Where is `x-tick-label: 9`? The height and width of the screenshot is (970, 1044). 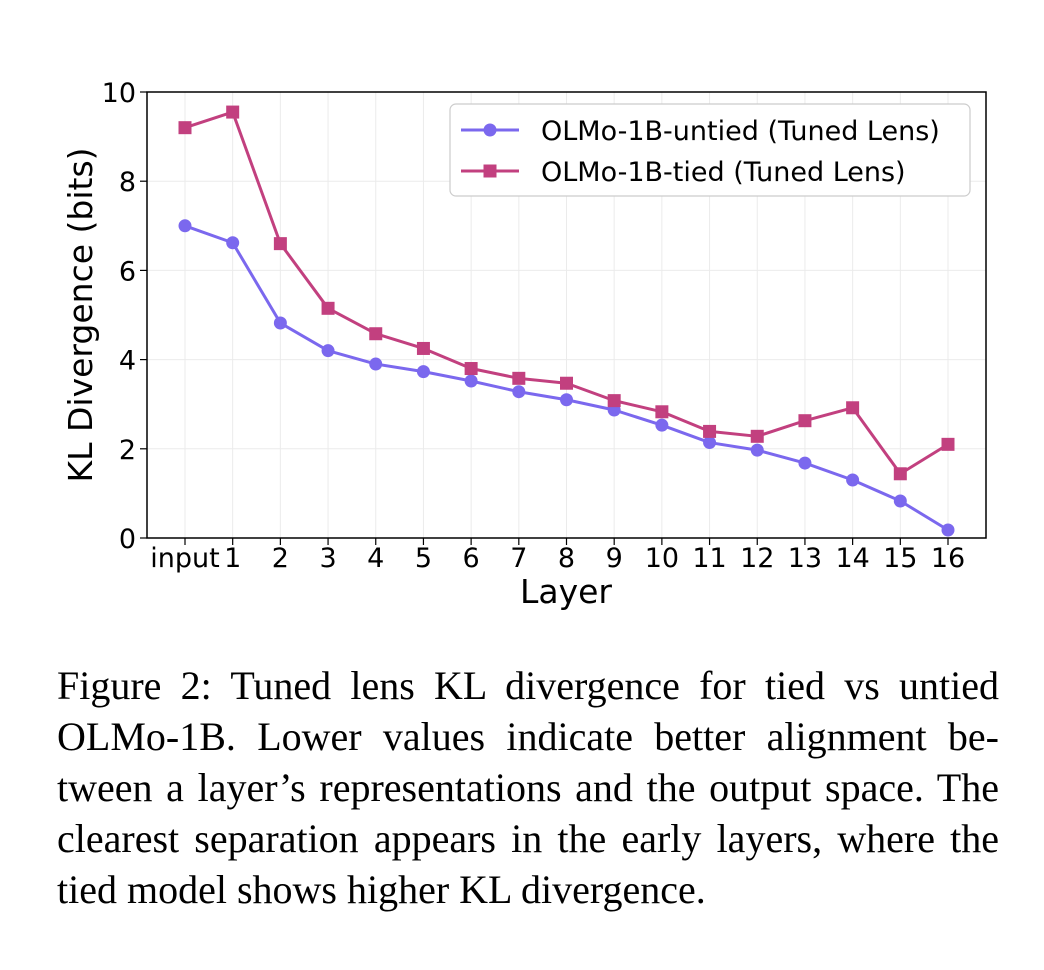
x-tick-label: 9 is located at coordinates (614, 558).